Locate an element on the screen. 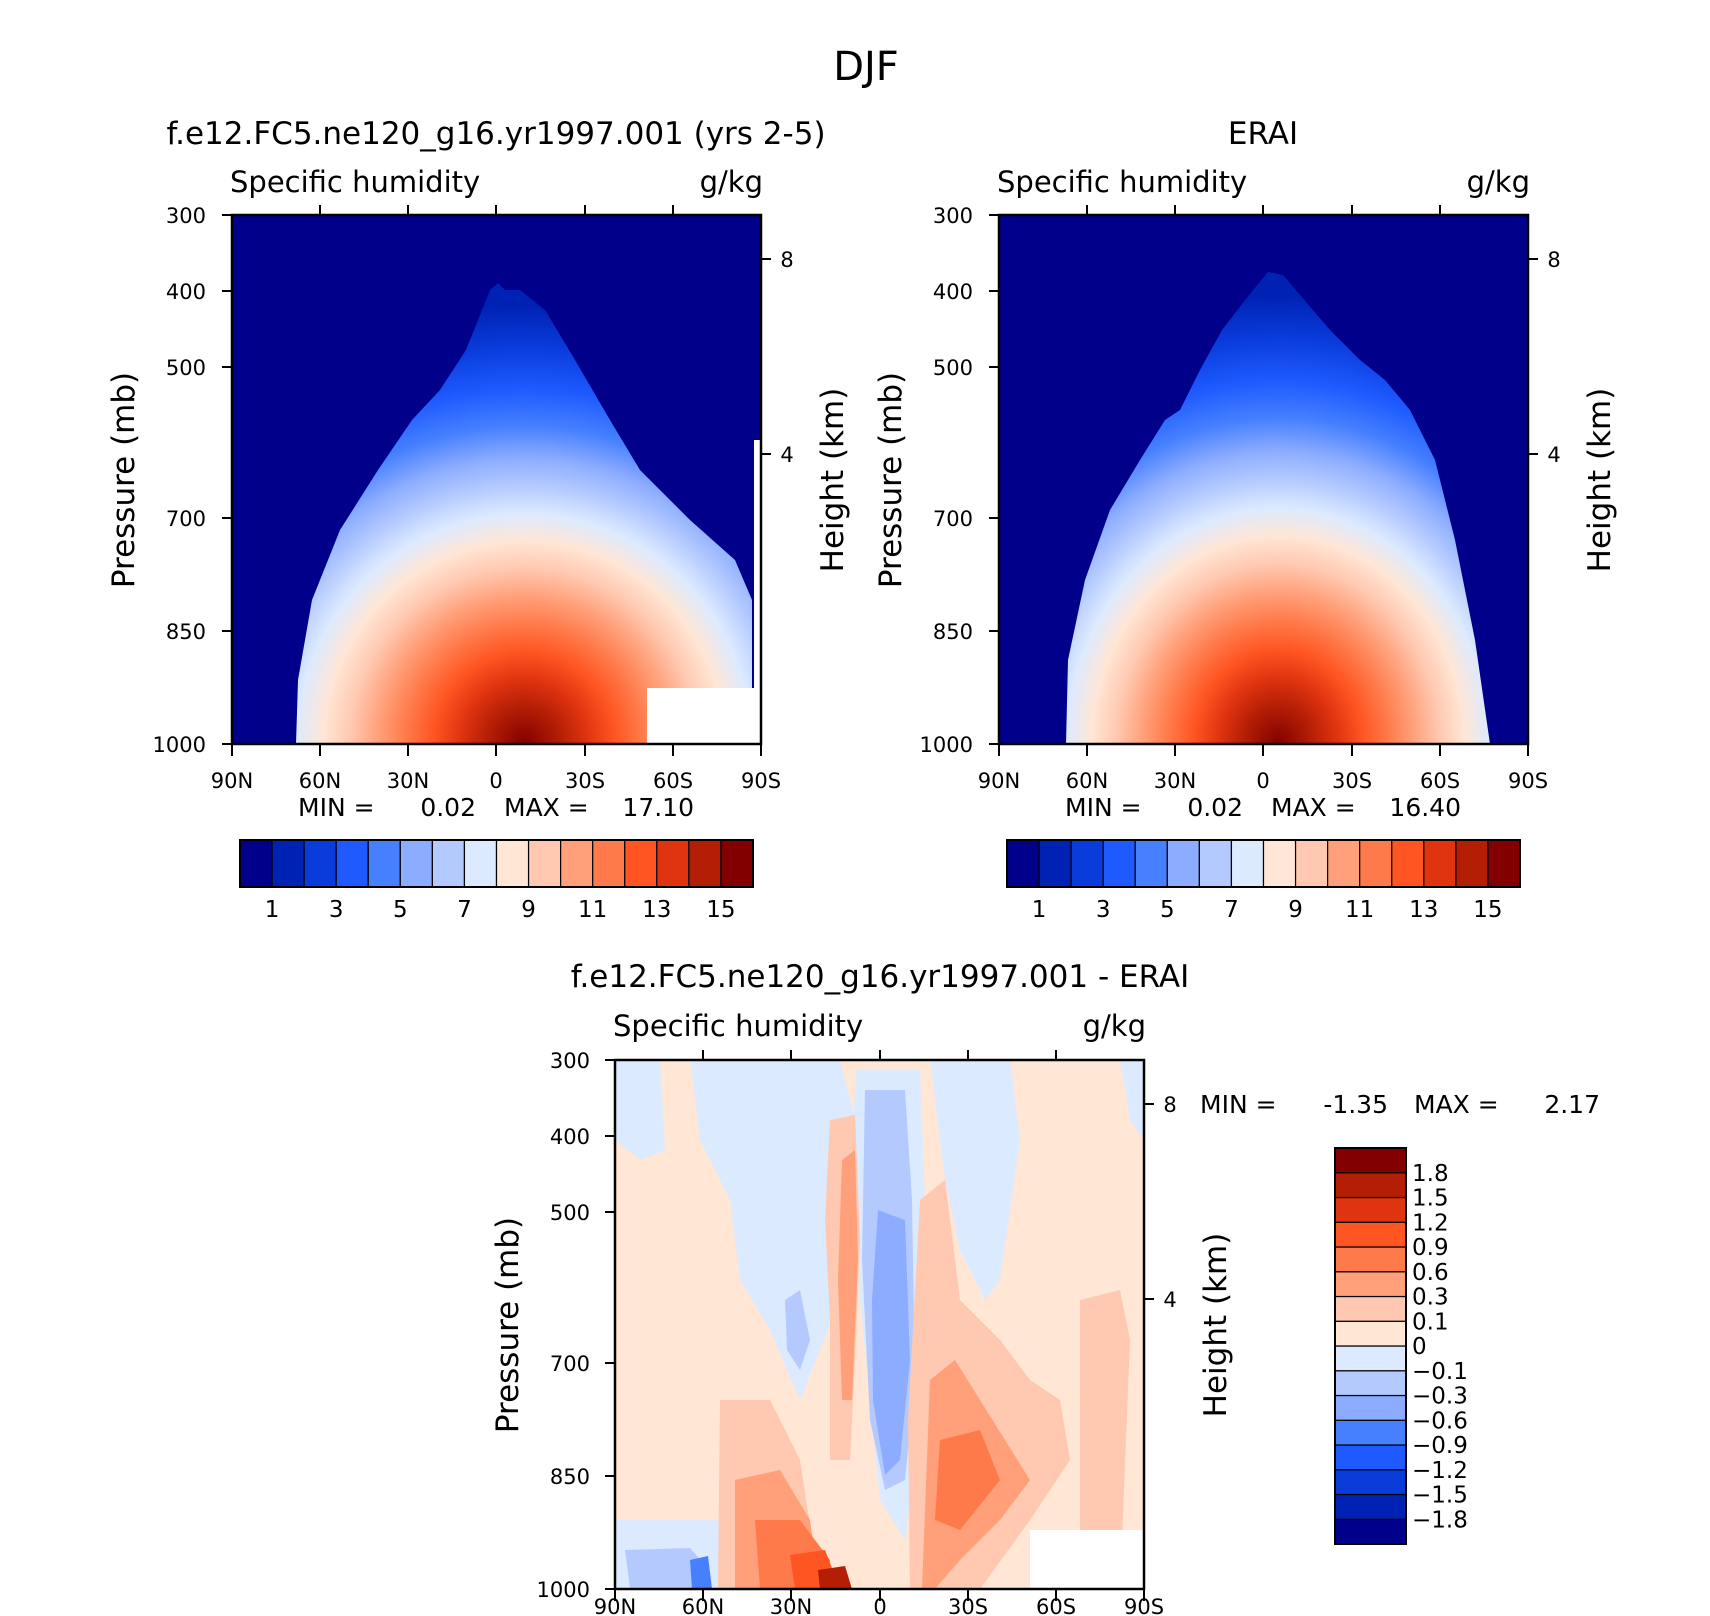 The height and width of the screenshot is (1616, 1710). min-max-readout: MIN = -1.35 MAX = 2.17 is located at coordinates (1400, 1104).